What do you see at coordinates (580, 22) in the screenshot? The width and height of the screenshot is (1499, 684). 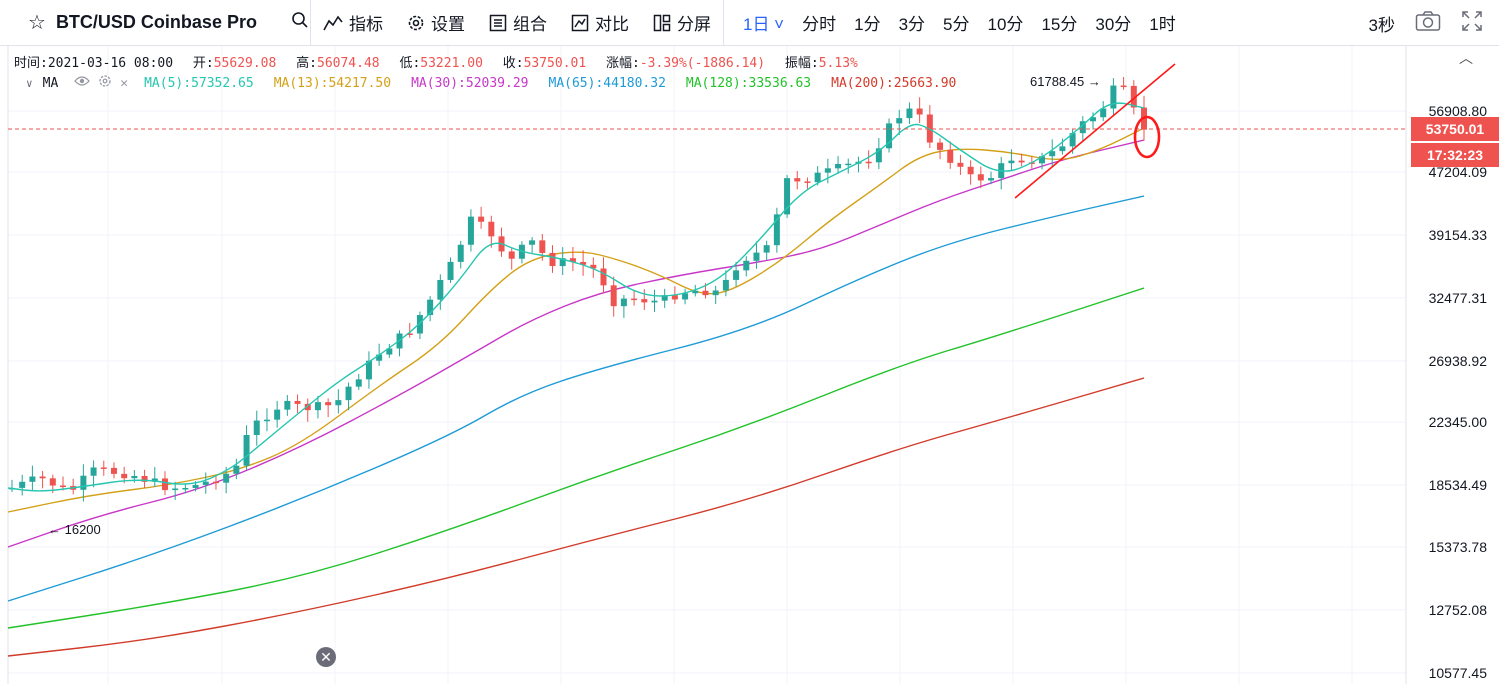 I see `compare-icon` at bounding box center [580, 22].